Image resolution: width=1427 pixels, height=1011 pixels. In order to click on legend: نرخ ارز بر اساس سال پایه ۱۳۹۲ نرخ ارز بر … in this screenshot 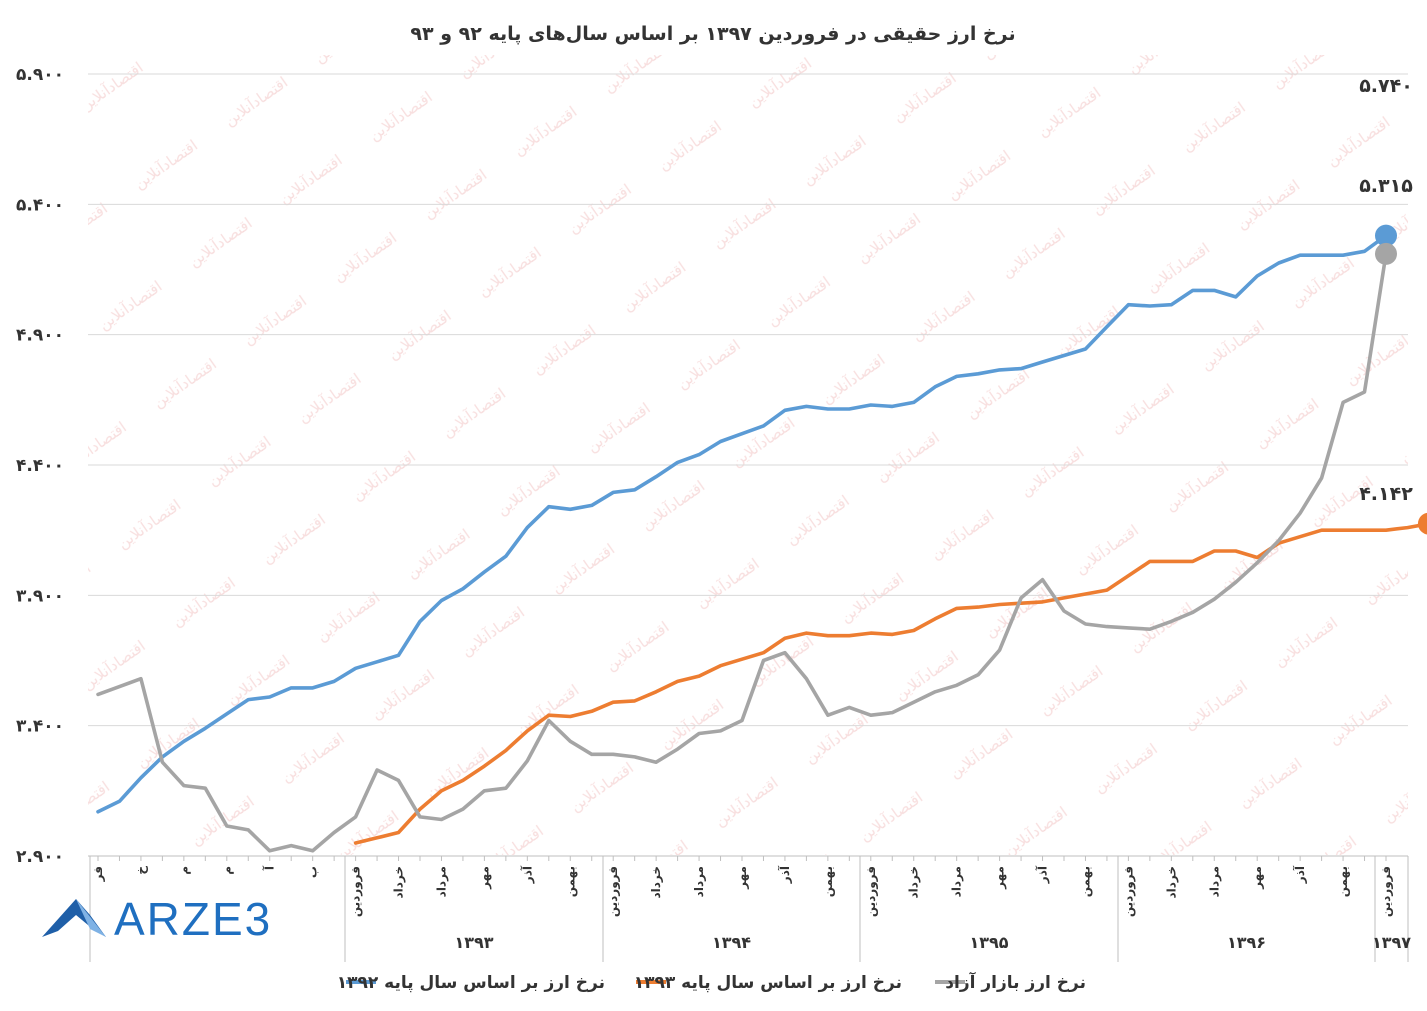, I will do `click(711, 982)`.